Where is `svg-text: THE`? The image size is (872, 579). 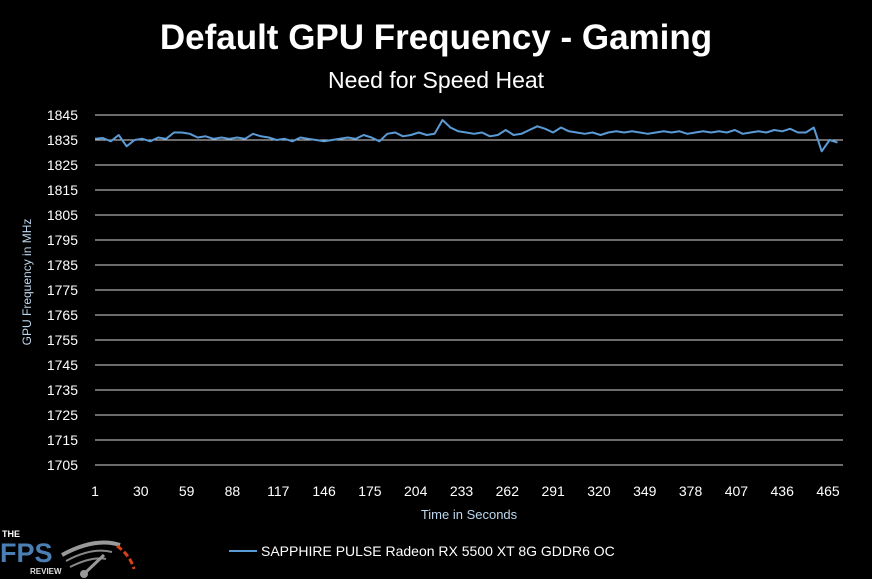
svg-text: THE is located at coordinates (11, 534).